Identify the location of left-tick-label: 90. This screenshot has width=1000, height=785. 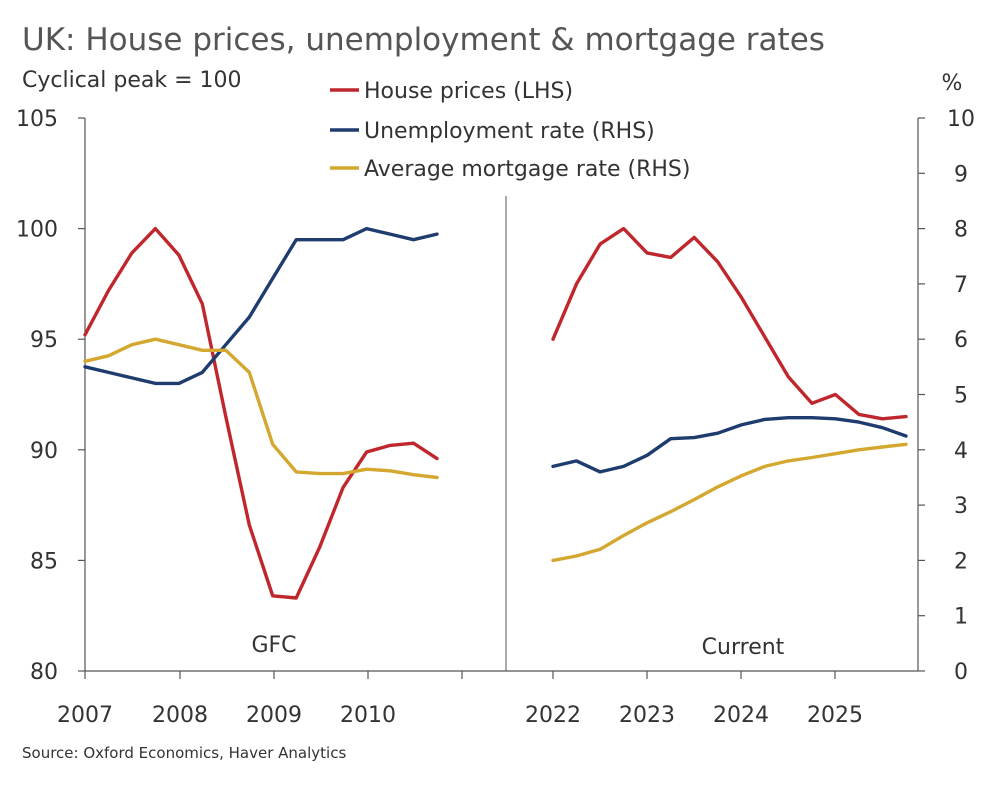
(44, 451).